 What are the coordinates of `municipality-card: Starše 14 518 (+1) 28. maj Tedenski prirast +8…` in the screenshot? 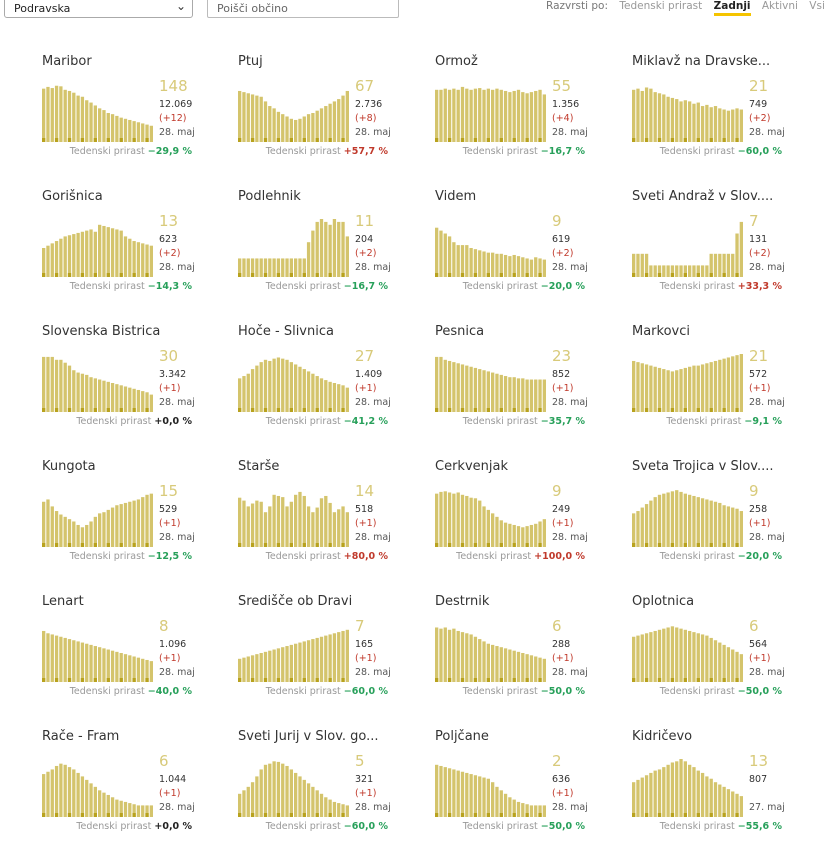 It's located at (328, 524).